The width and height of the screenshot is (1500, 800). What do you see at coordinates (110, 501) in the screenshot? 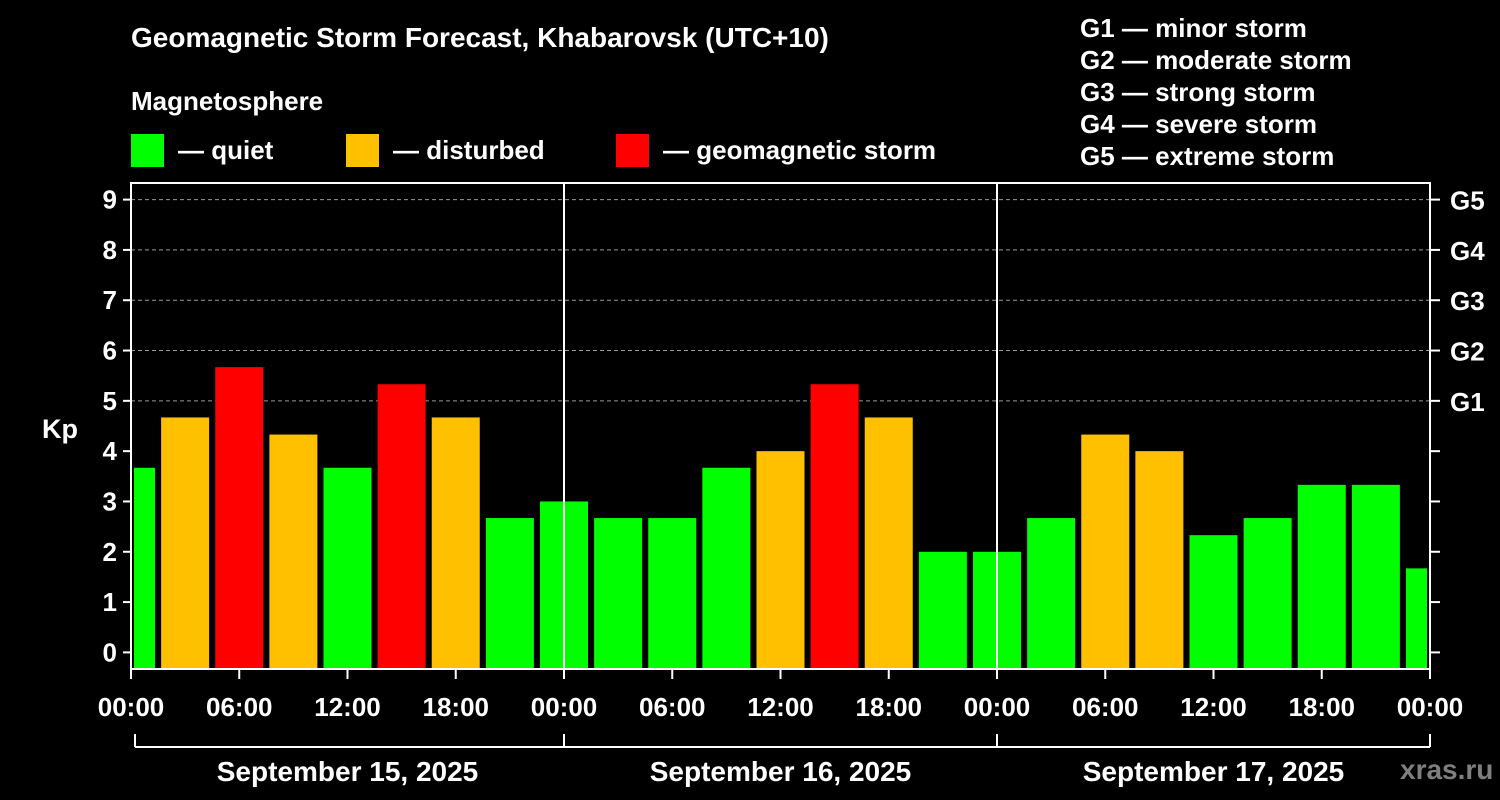
I see `y-tick-label: 3` at bounding box center [110, 501].